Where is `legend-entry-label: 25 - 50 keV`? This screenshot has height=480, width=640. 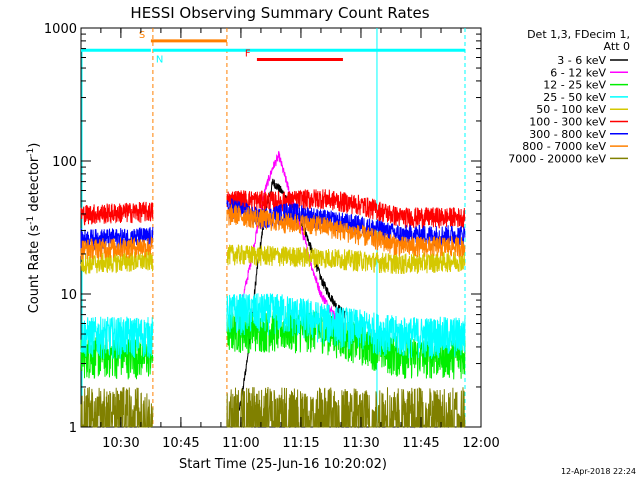 legend-entry-label: 25 - 50 keV is located at coordinates (574, 97).